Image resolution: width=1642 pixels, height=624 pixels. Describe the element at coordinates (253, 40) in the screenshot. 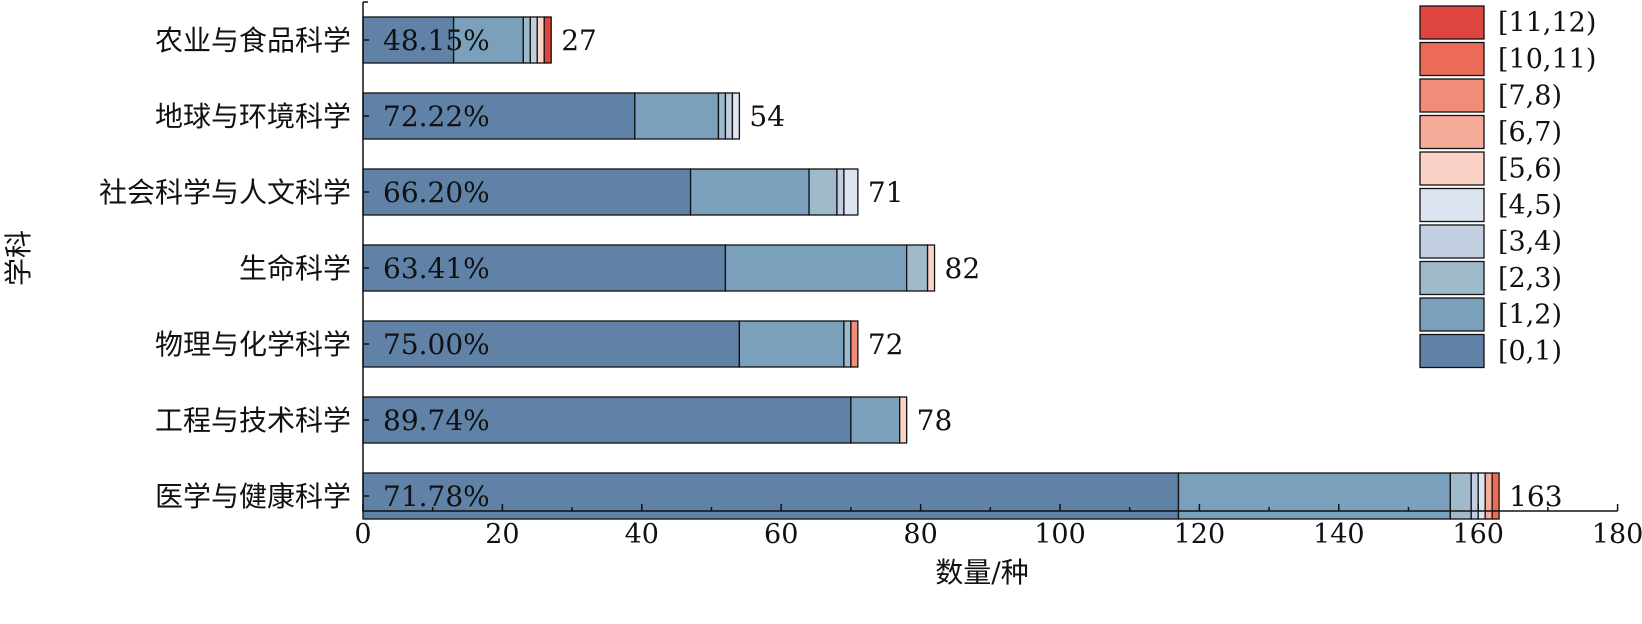

I see `category-label: 农业与食品科学` at that location.